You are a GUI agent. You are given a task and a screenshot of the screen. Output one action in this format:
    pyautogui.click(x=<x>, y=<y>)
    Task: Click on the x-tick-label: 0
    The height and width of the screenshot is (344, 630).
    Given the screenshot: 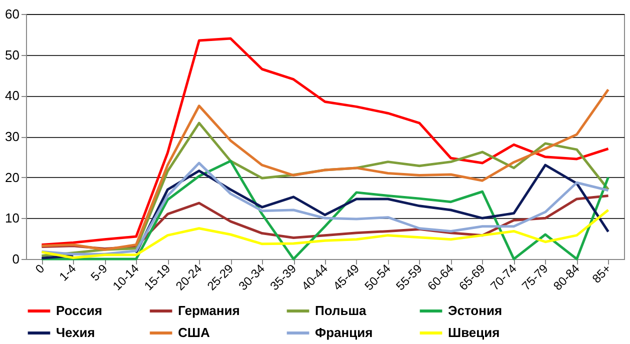 What is the action you would take?
    pyautogui.click(x=40, y=268)
    